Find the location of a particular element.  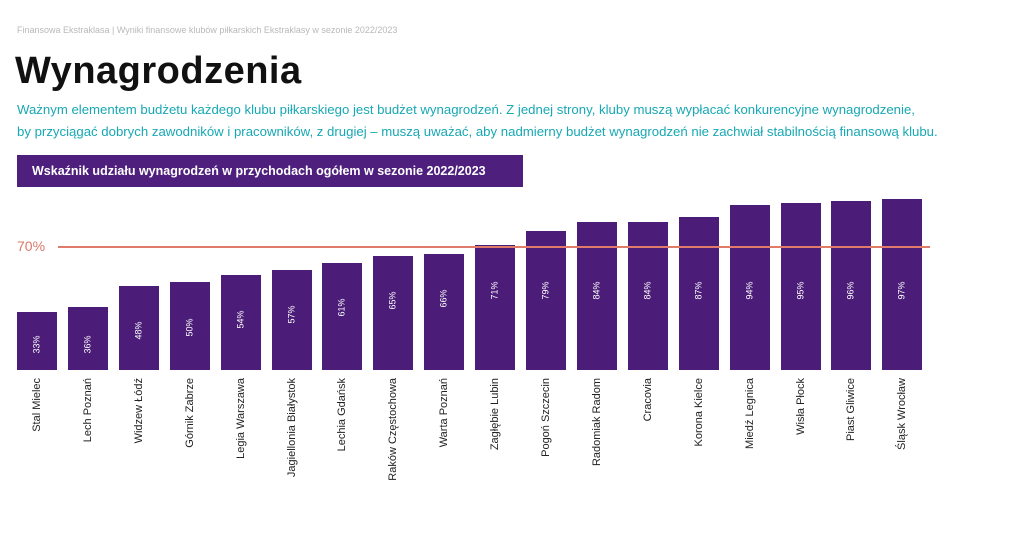

value-label: 54% is located at coordinates (240, 319).